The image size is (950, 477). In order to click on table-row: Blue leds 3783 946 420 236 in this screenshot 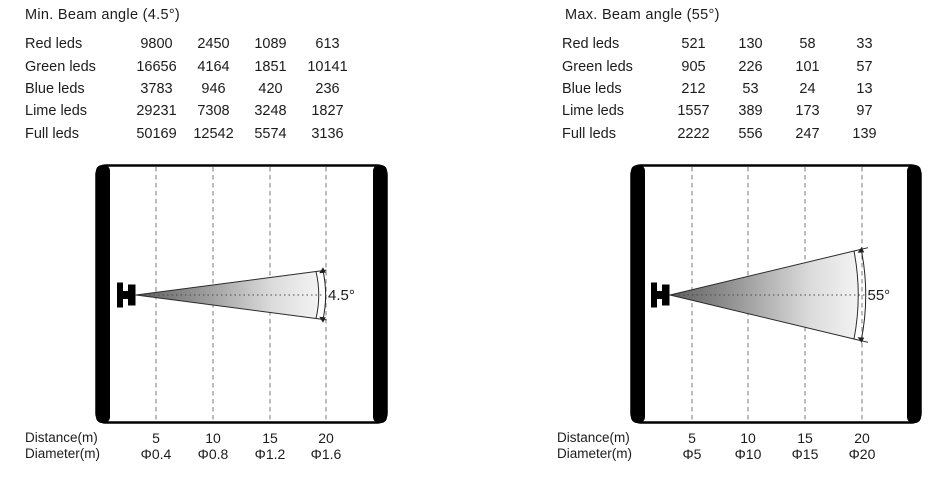, I will do `click(190, 89)`.